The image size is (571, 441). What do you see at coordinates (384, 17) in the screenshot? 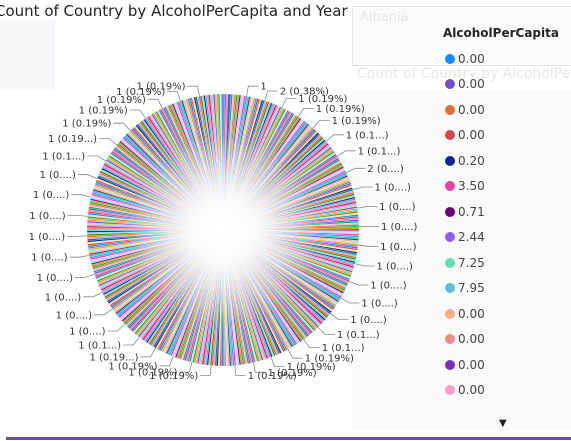
I see `background-card-label: Albania` at bounding box center [384, 17].